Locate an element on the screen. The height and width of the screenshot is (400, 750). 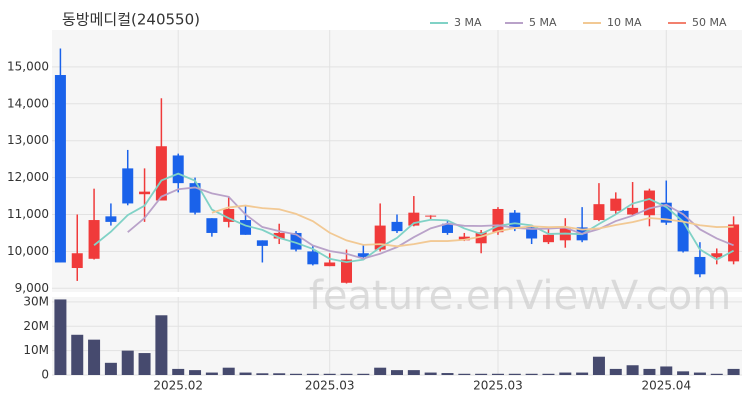
legend-item: 5 MA is located at coordinates (531, 22).